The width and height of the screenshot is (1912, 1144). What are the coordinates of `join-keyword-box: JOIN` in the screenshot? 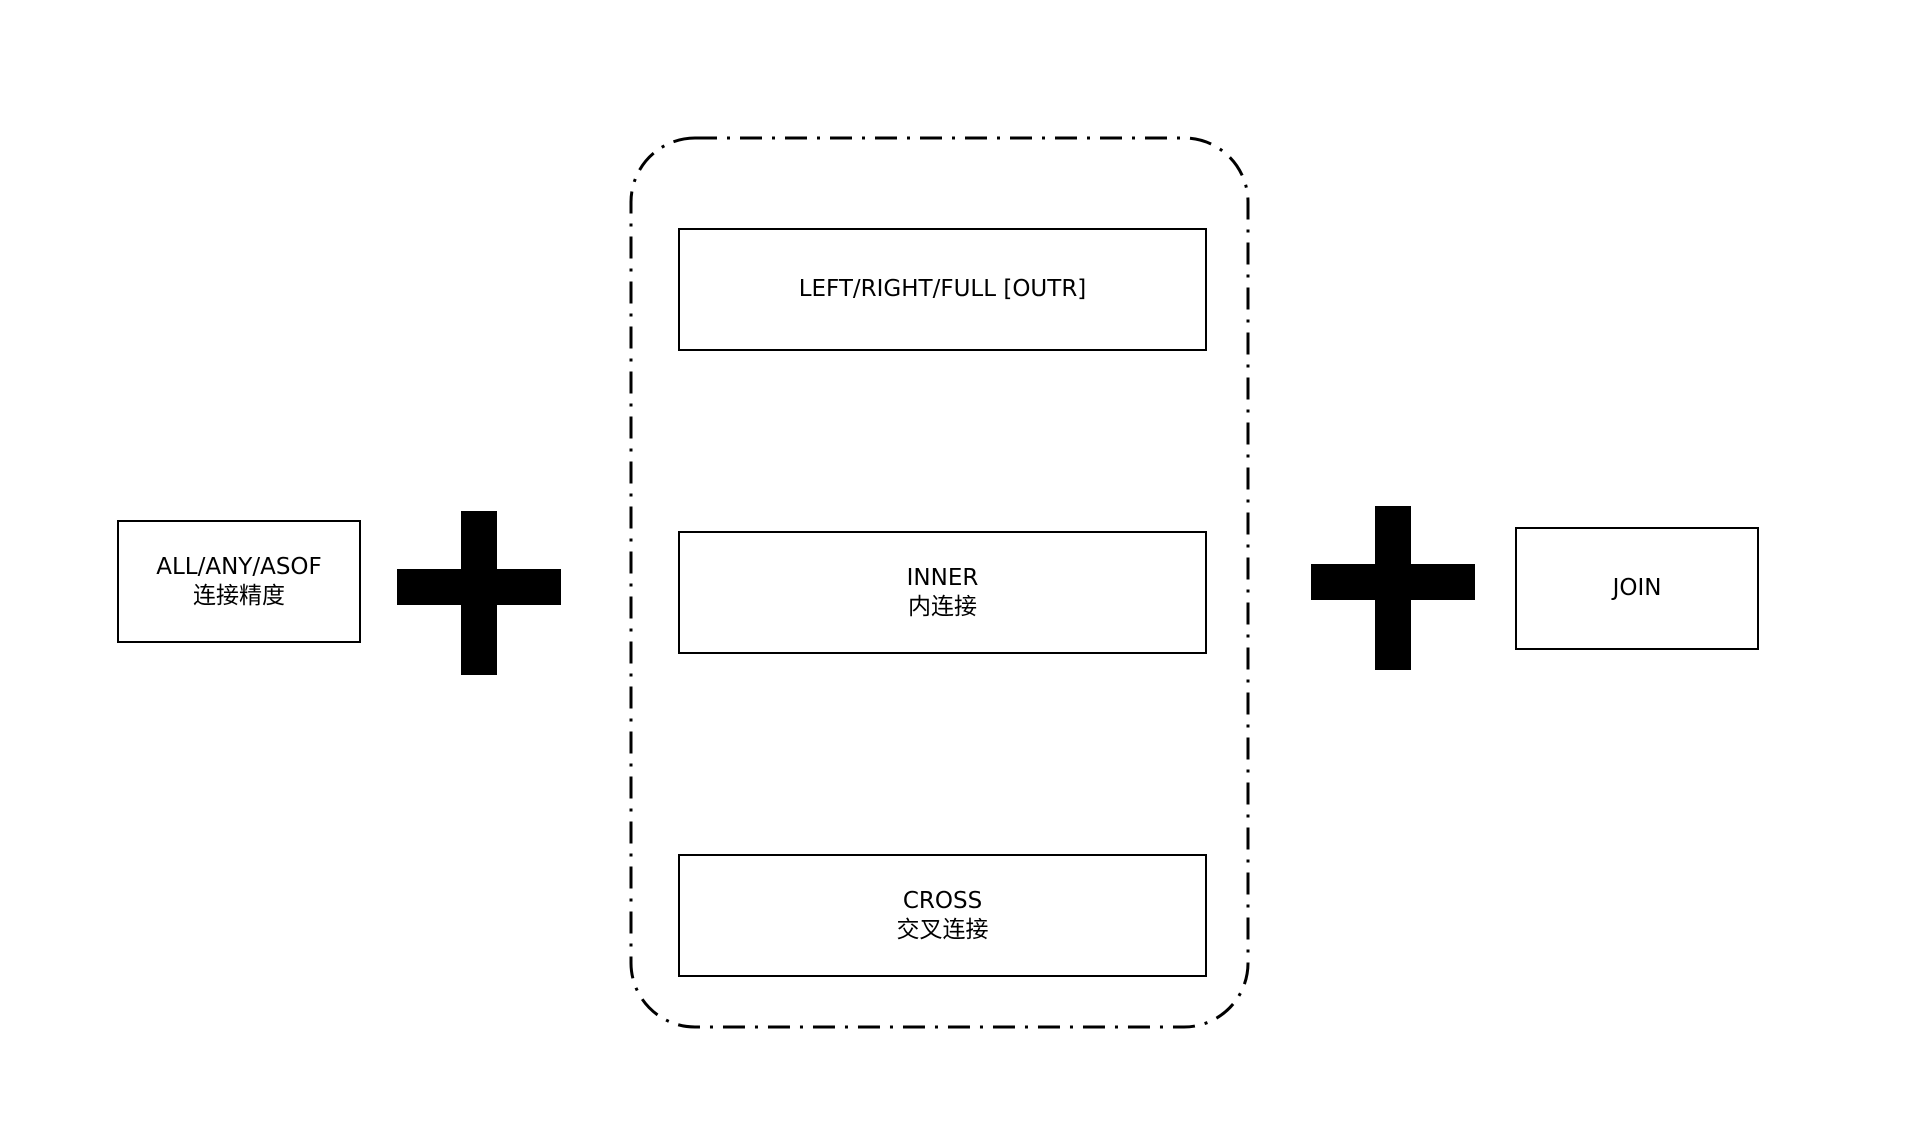 It's located at (1637, 588).